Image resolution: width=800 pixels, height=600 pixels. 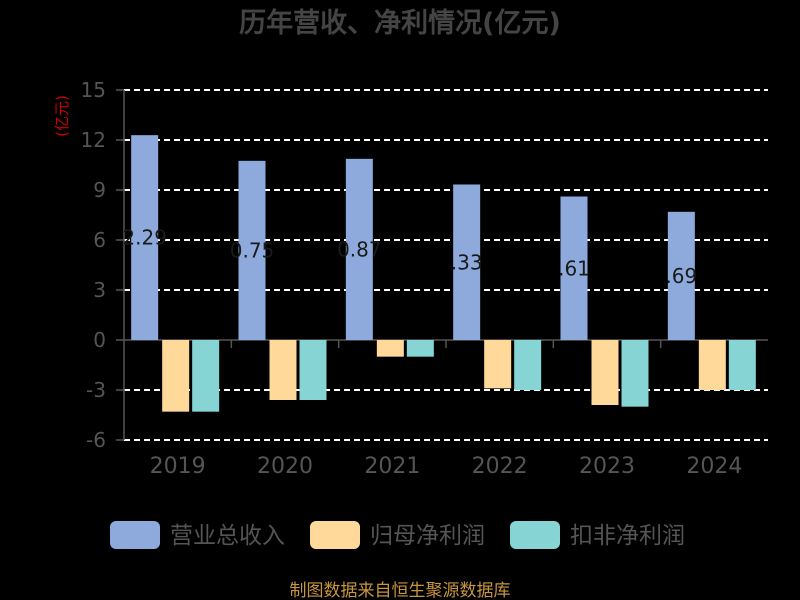 I want to click on legend-label: 归母净利润, so click(x=427, y=536).